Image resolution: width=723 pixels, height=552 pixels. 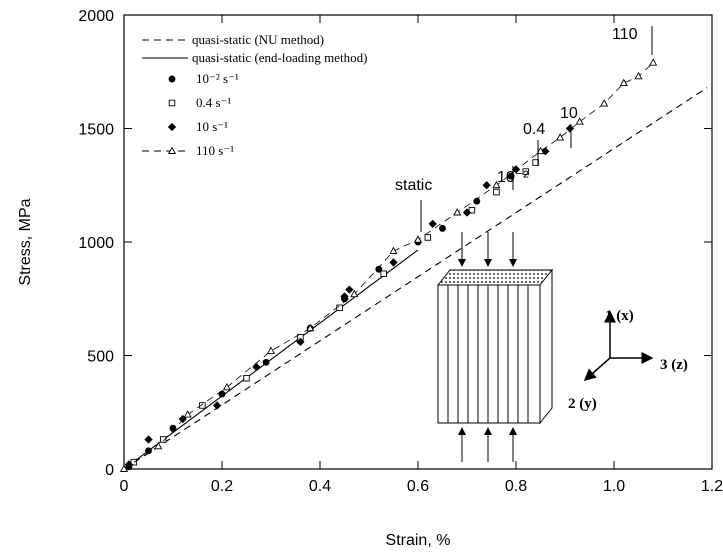 I want to click on x-tick-label: 0.8, so click(x=516, y=486).